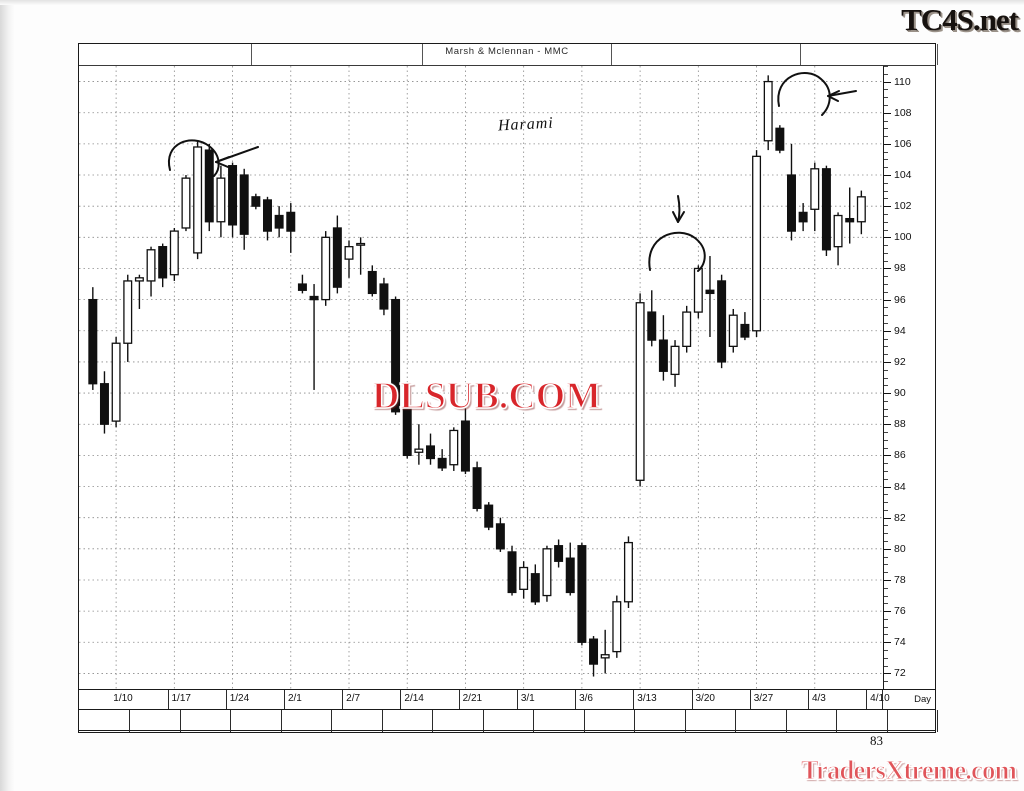 The image size is (1024, 791). I want to click on price-tick-label: 106, so click(903, 143).